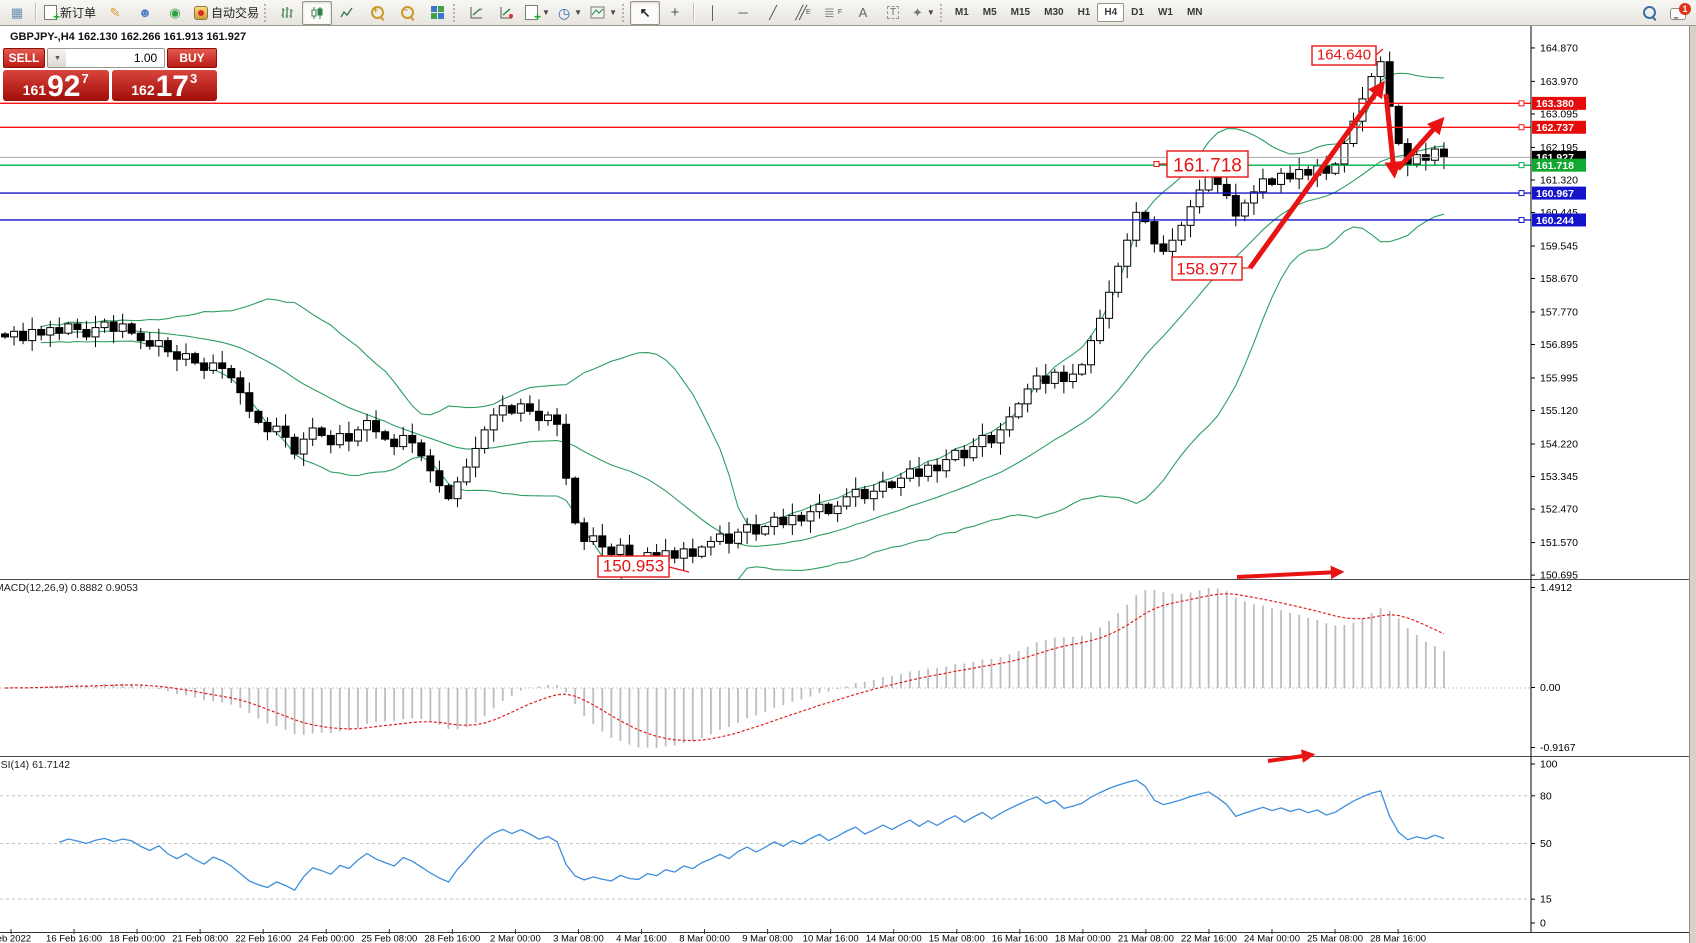 The height and width of the screenshot is (943, 1696). I want to click on label-icon: T, so click(893, 12).